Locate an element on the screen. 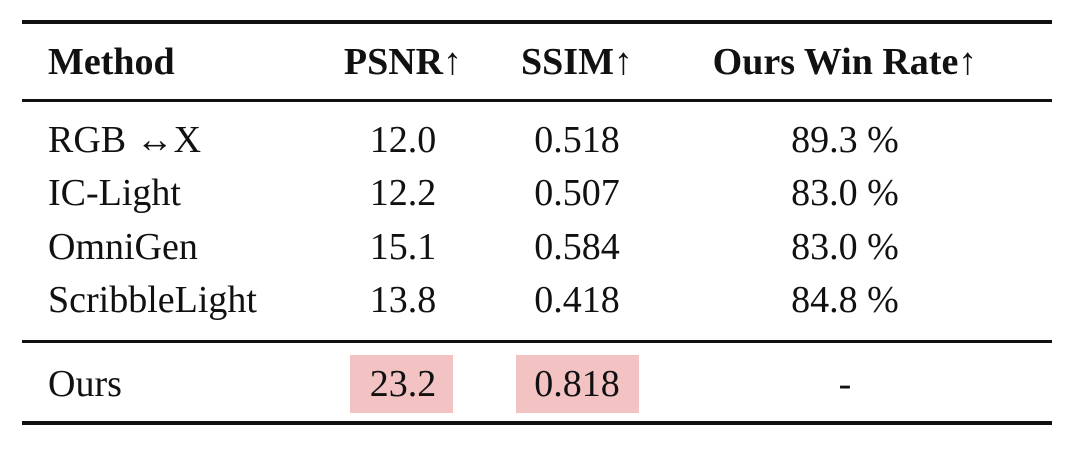 Image resolution: width=1080 pixels, height=463 pixels. header-cell: Method is located at coordinates (111, 62).